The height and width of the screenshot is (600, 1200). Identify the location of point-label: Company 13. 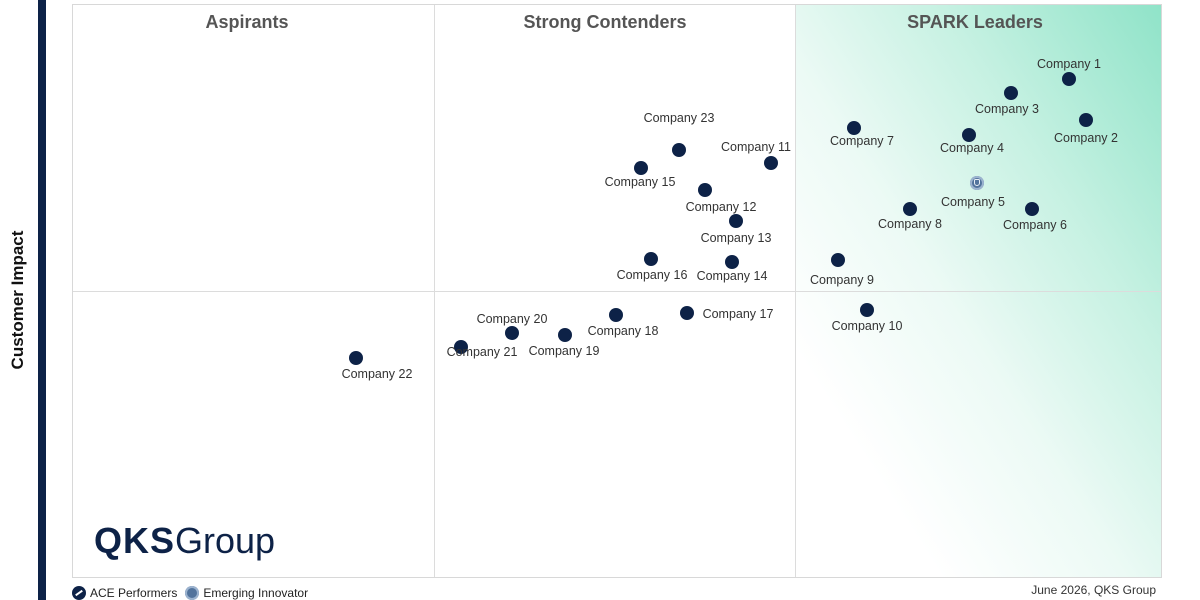
(736, 238).